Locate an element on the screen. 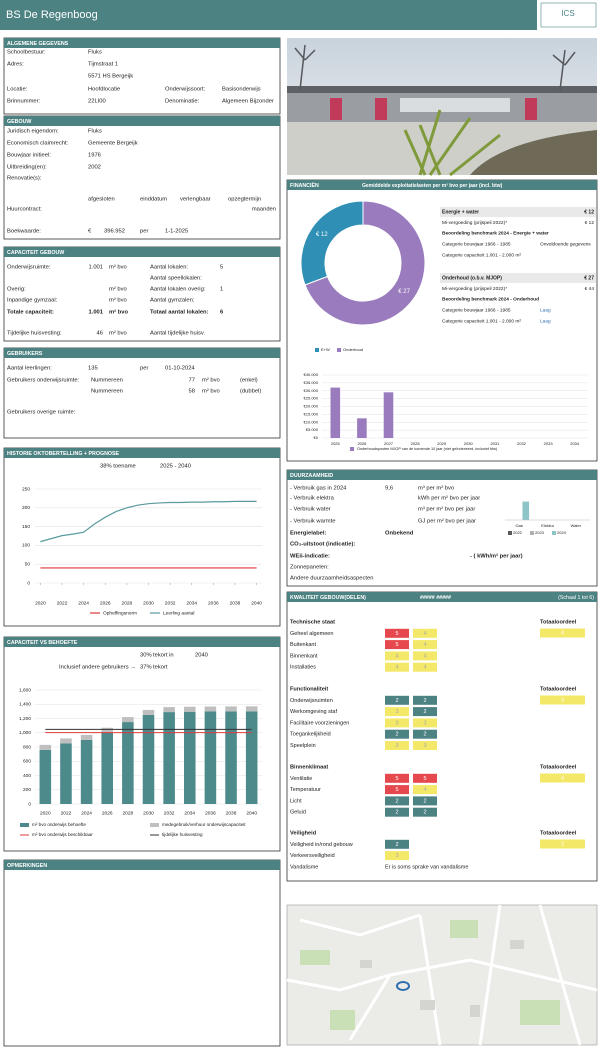  x-tick-label: Gas is located at coordinates (518, 525).